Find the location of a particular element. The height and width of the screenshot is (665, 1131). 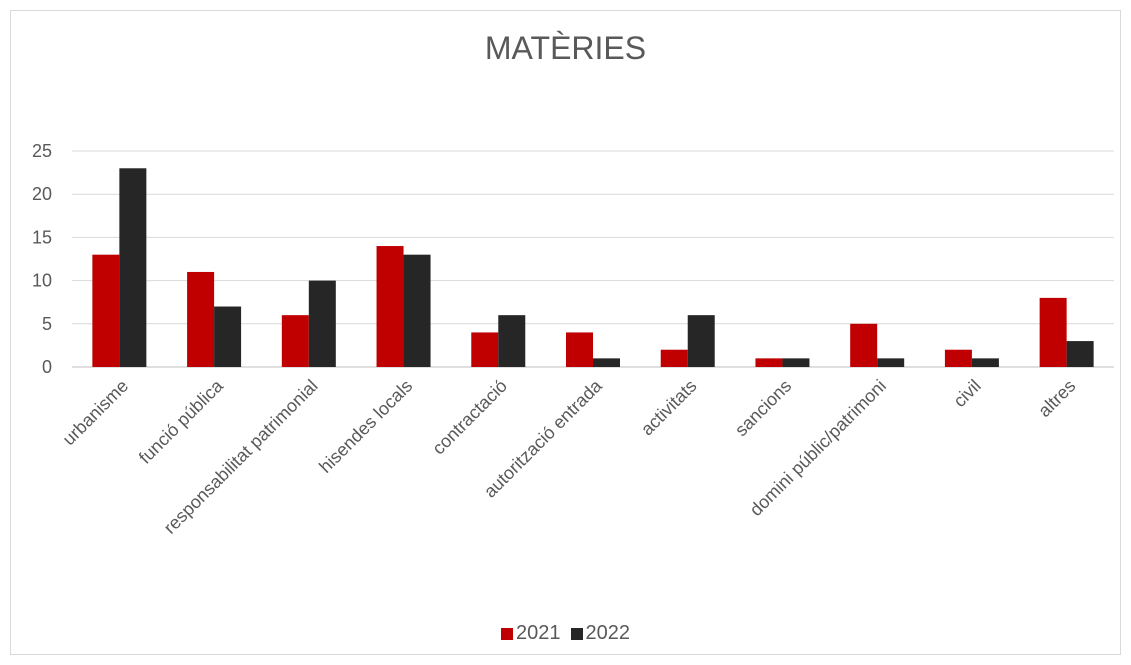

legend-label-2021: 2021 is located at coordinates (538, 633).